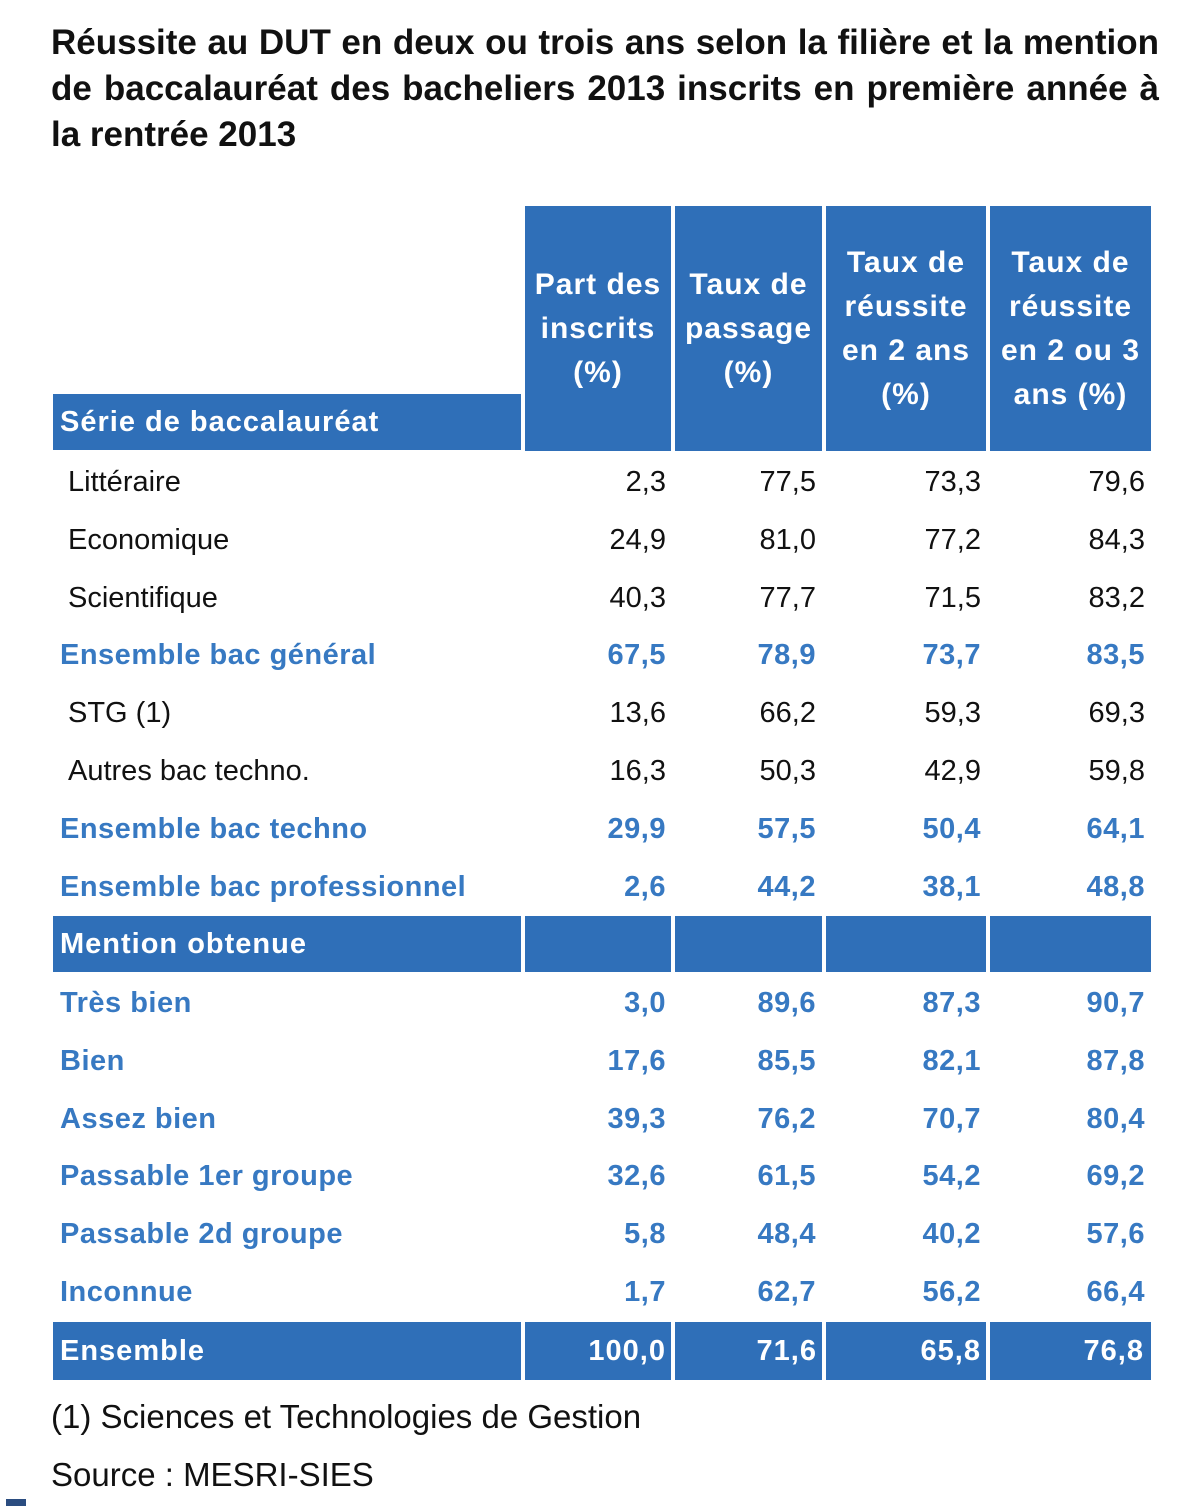 The height and width of the screenshot is (1506, 1192). What do you see at coordinates (951, 828) in the screenshot?
I see `cell-value: 50,4` at bounding box center [951, 828].